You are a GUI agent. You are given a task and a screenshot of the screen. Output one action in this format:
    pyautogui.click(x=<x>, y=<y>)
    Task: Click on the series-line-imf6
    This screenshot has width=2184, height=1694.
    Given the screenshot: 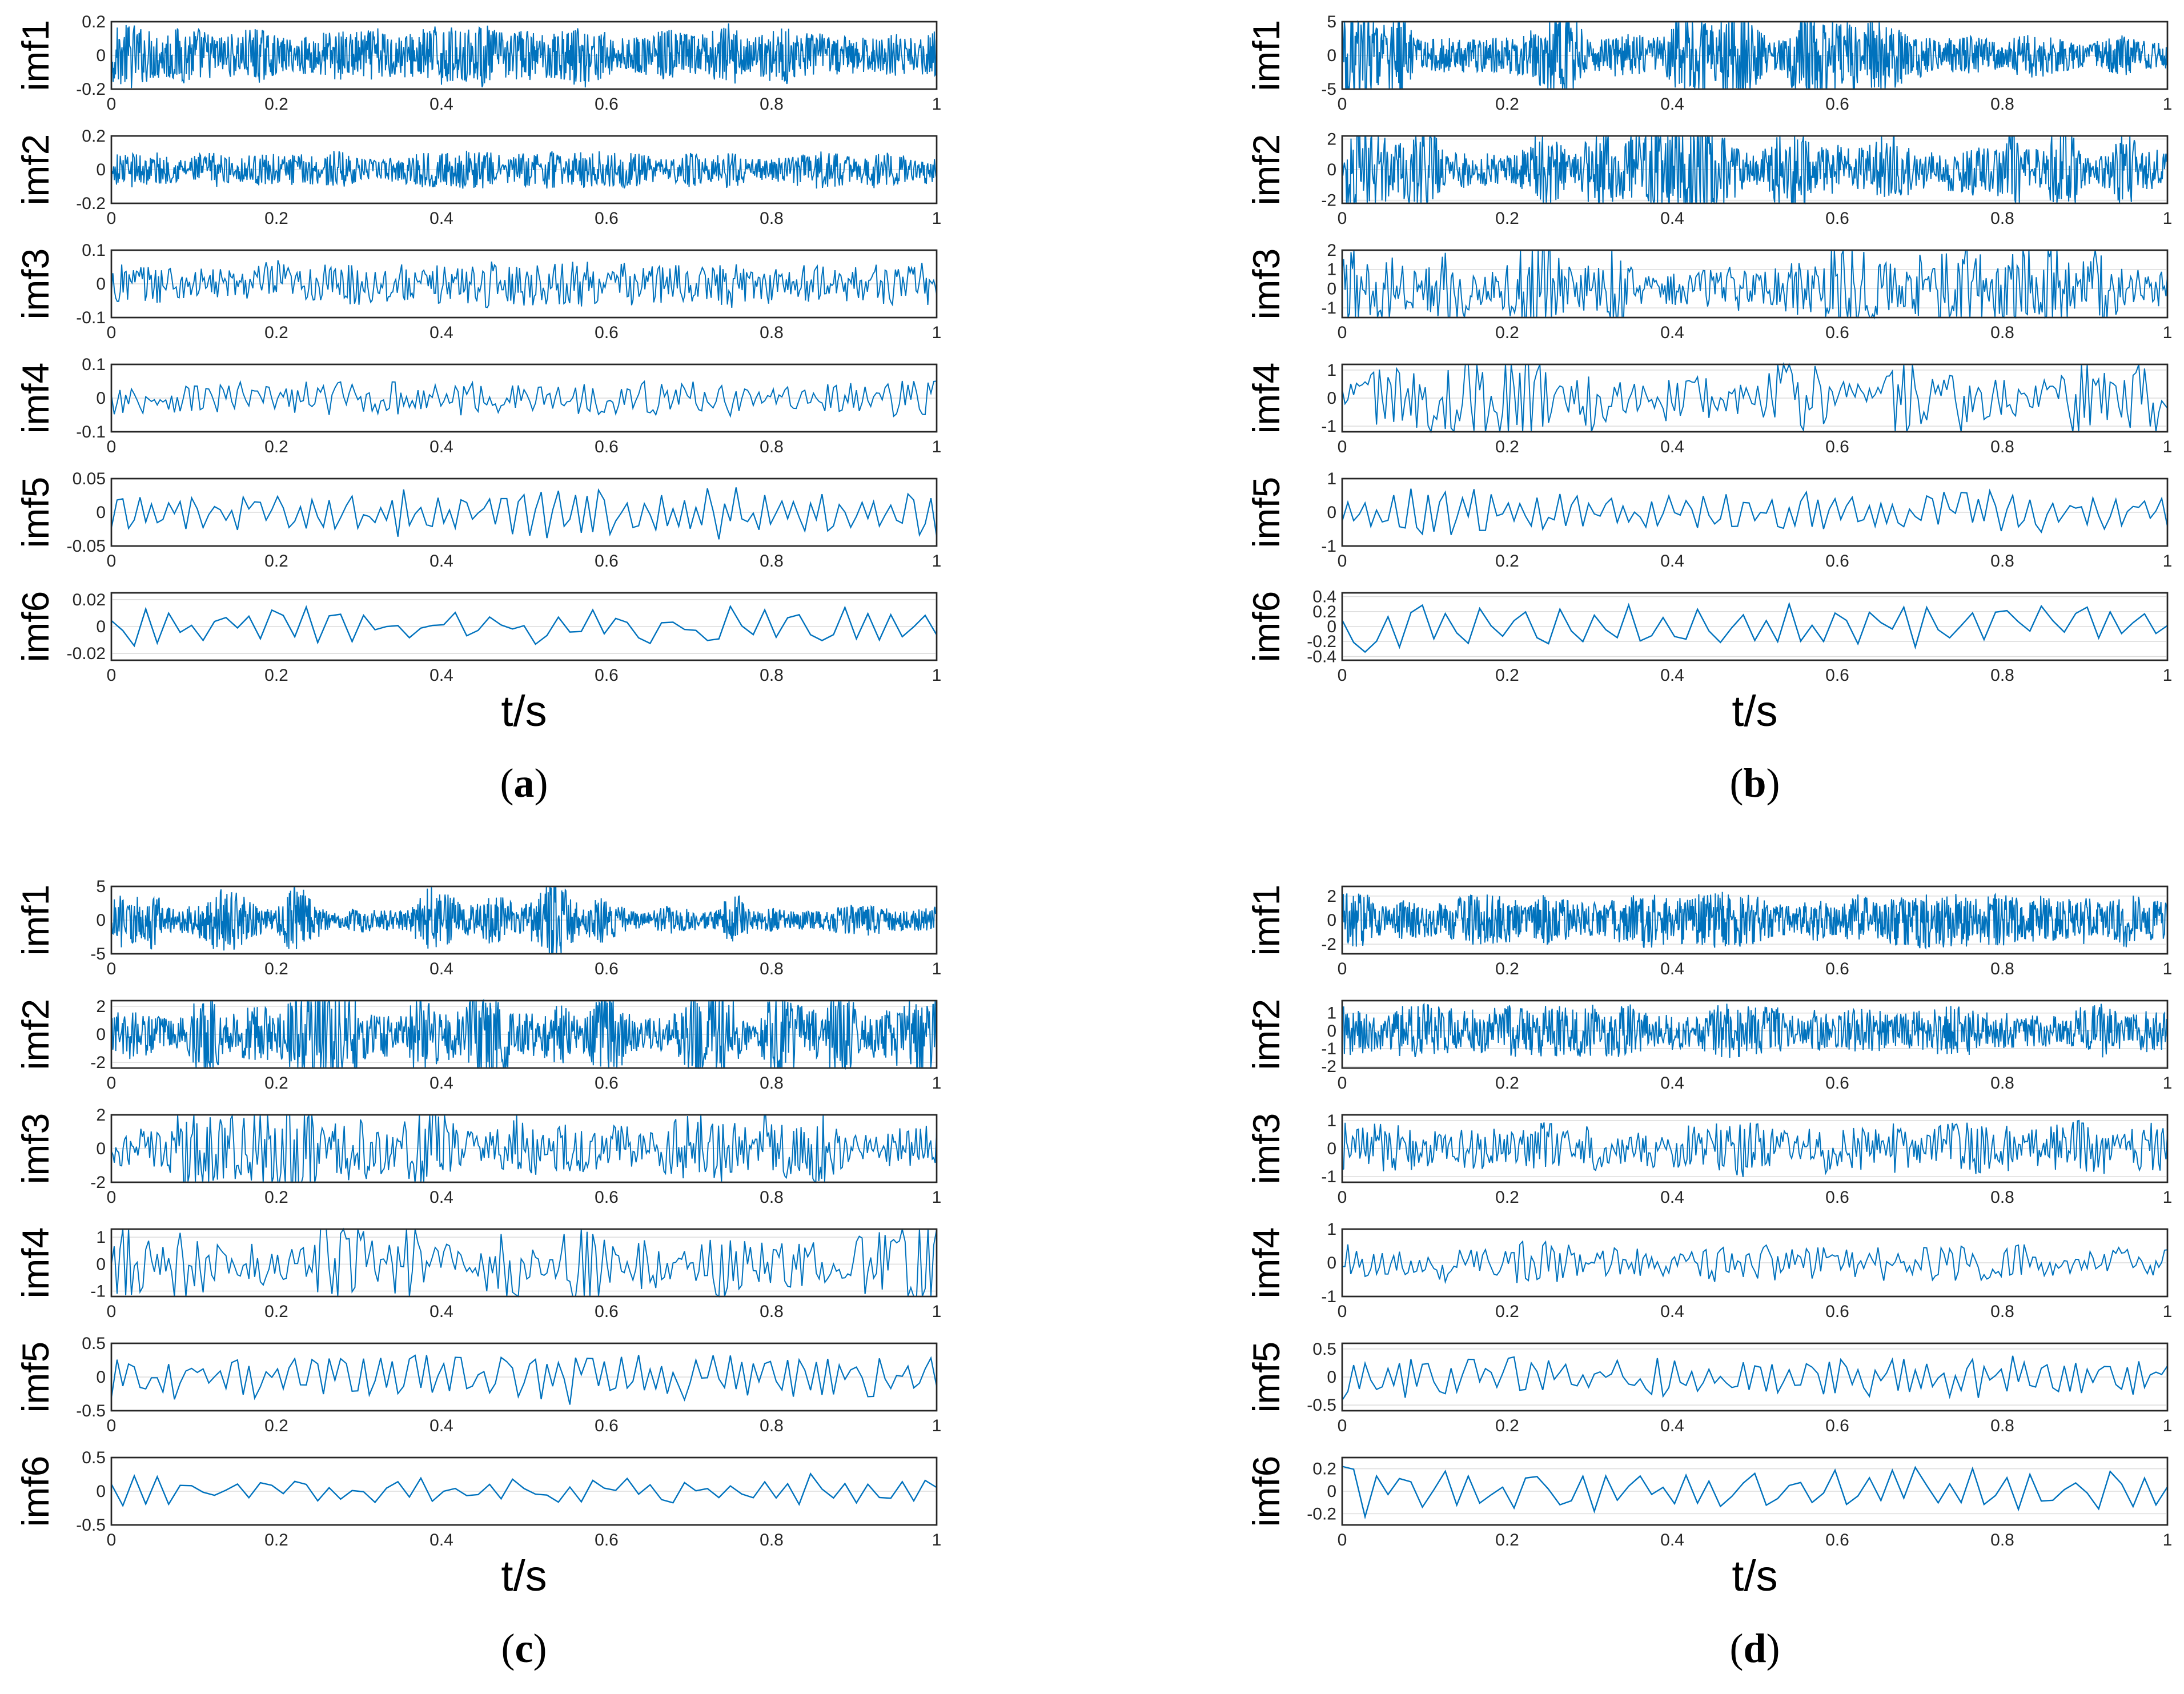 What is the action you would take?
    pyautogui.click(x=1755, y=1493)
    